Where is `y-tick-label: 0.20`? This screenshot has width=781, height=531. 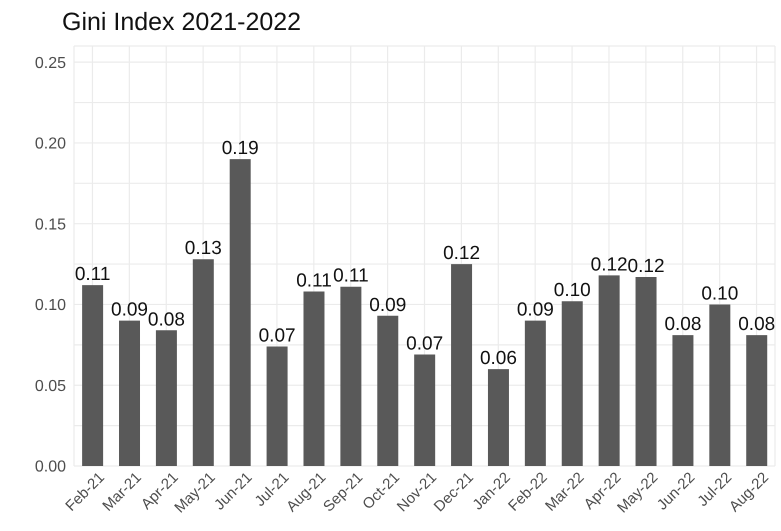 y-tick-label: 0.20 is located at coordinates (50, 144).